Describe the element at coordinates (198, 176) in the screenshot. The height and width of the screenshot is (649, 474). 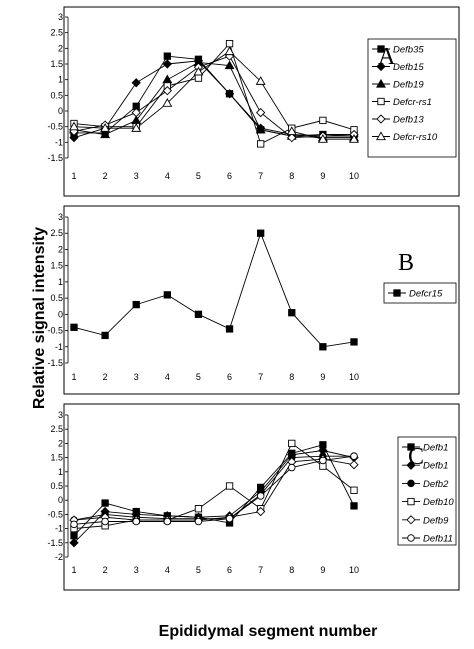
I see `panel-a-x-tick-label: 5` at that location.